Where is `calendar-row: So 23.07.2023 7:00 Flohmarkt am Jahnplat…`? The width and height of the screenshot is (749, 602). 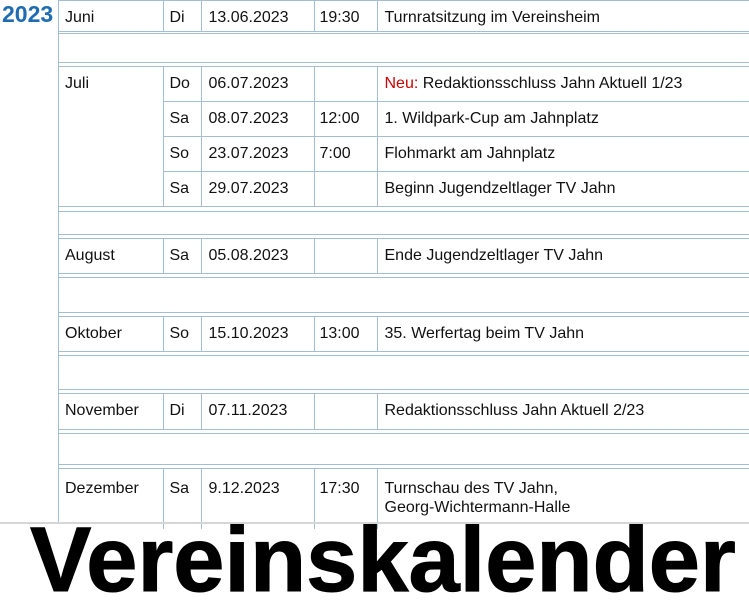
calendar-row: So 23.07.2023 7:00 Flohmarkt am Jahnplat… is located at coordinates (404, 154).